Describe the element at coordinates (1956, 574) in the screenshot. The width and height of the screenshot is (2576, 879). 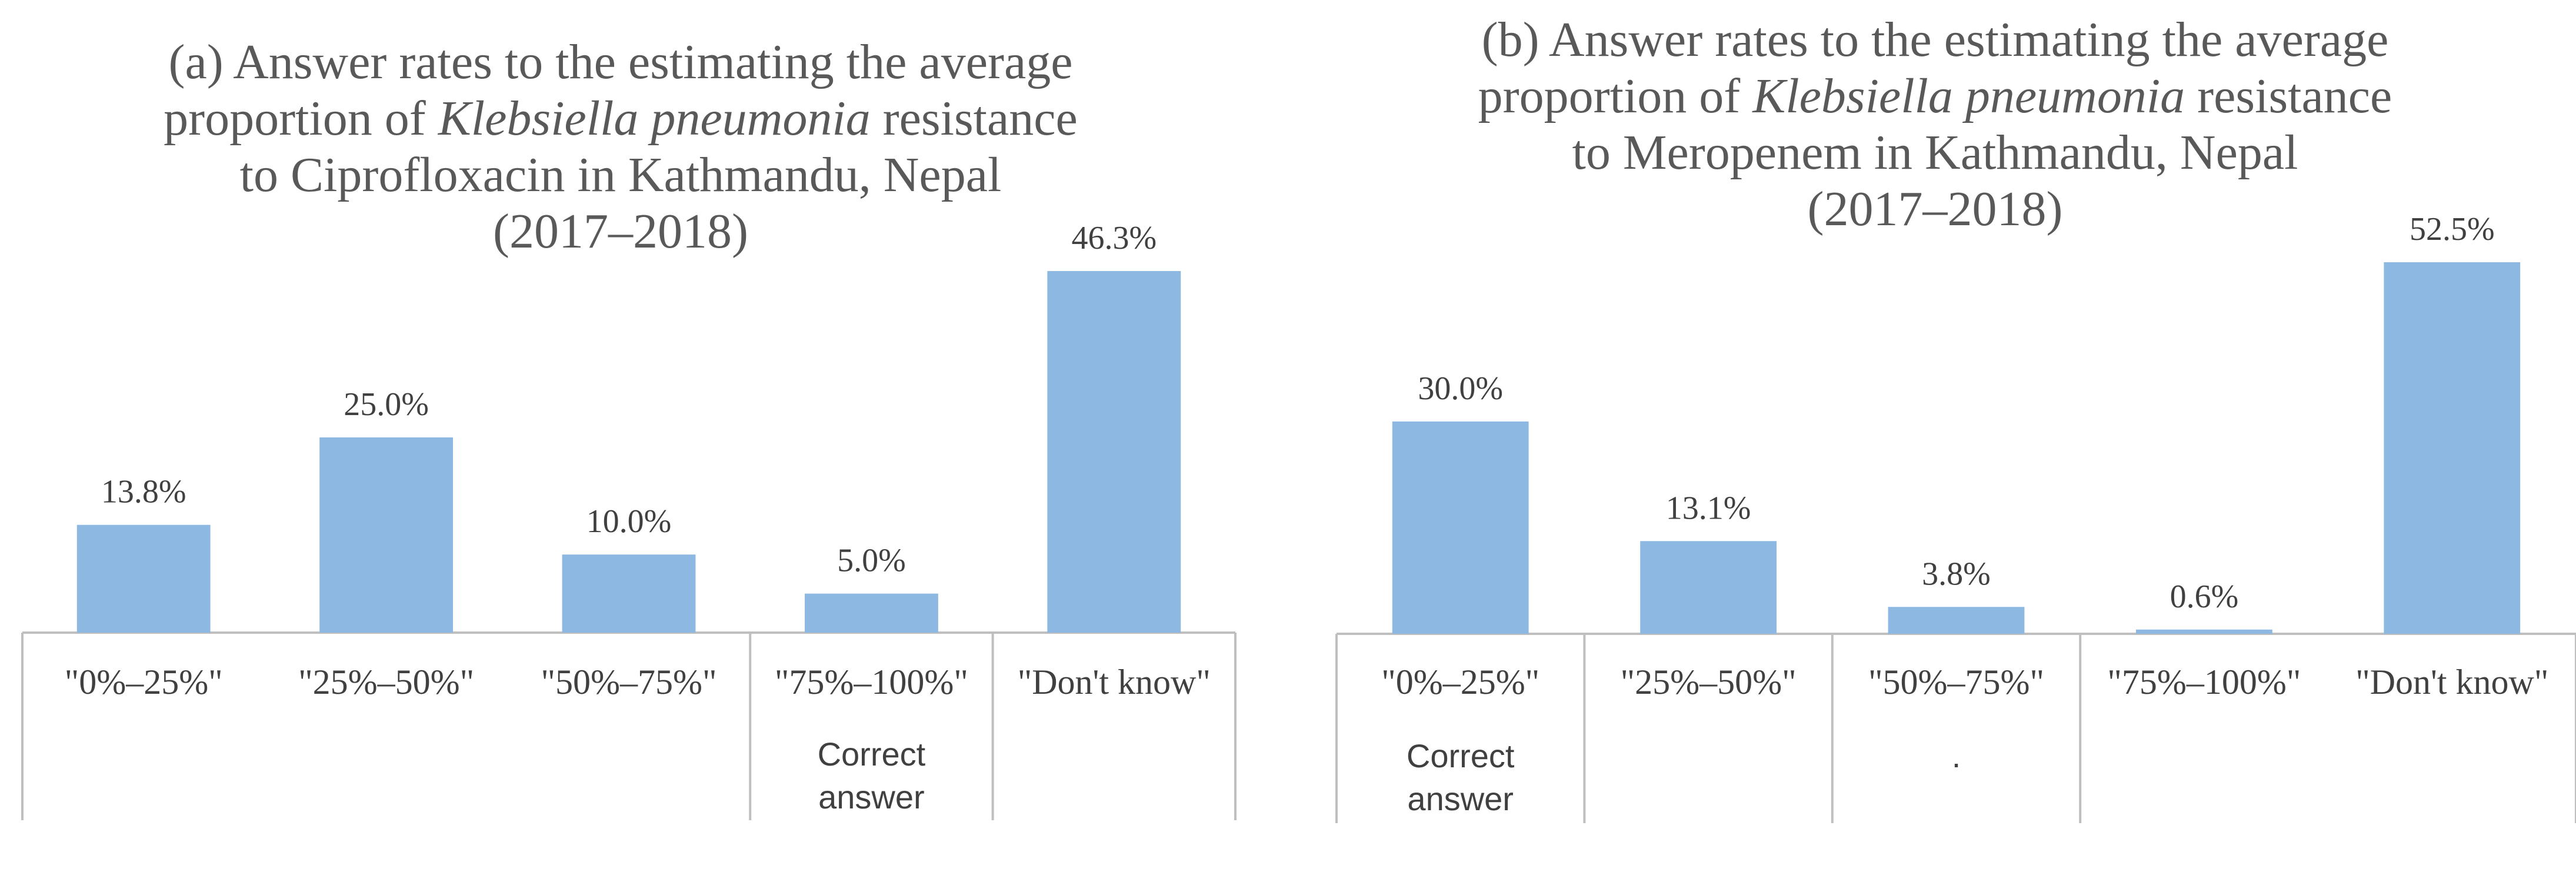
I see `data-label: 3.8%` at that location.